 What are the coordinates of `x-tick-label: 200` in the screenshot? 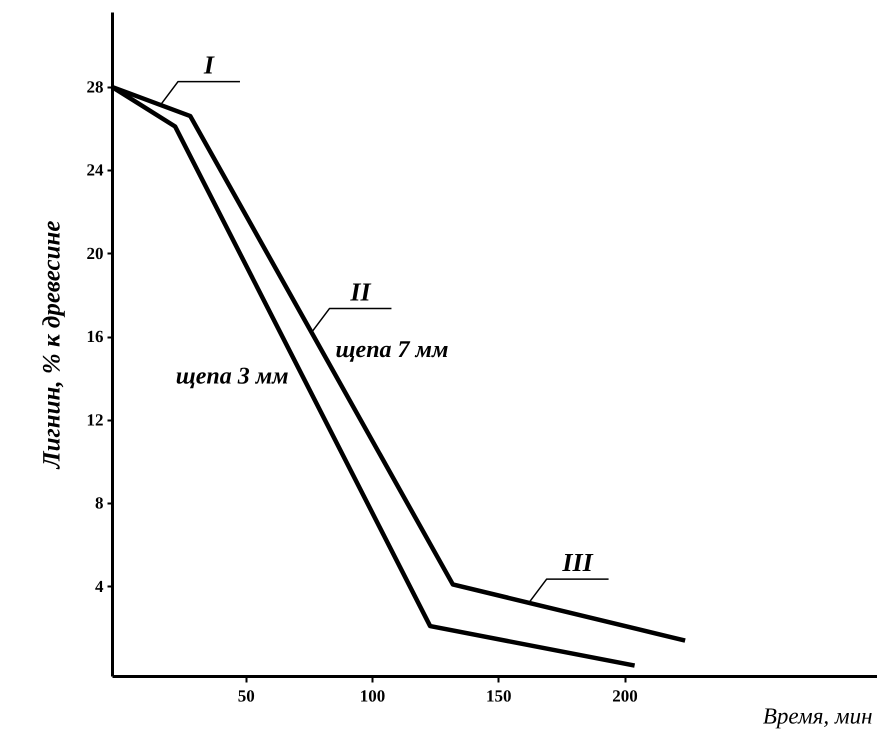 It's located at (625, 696).